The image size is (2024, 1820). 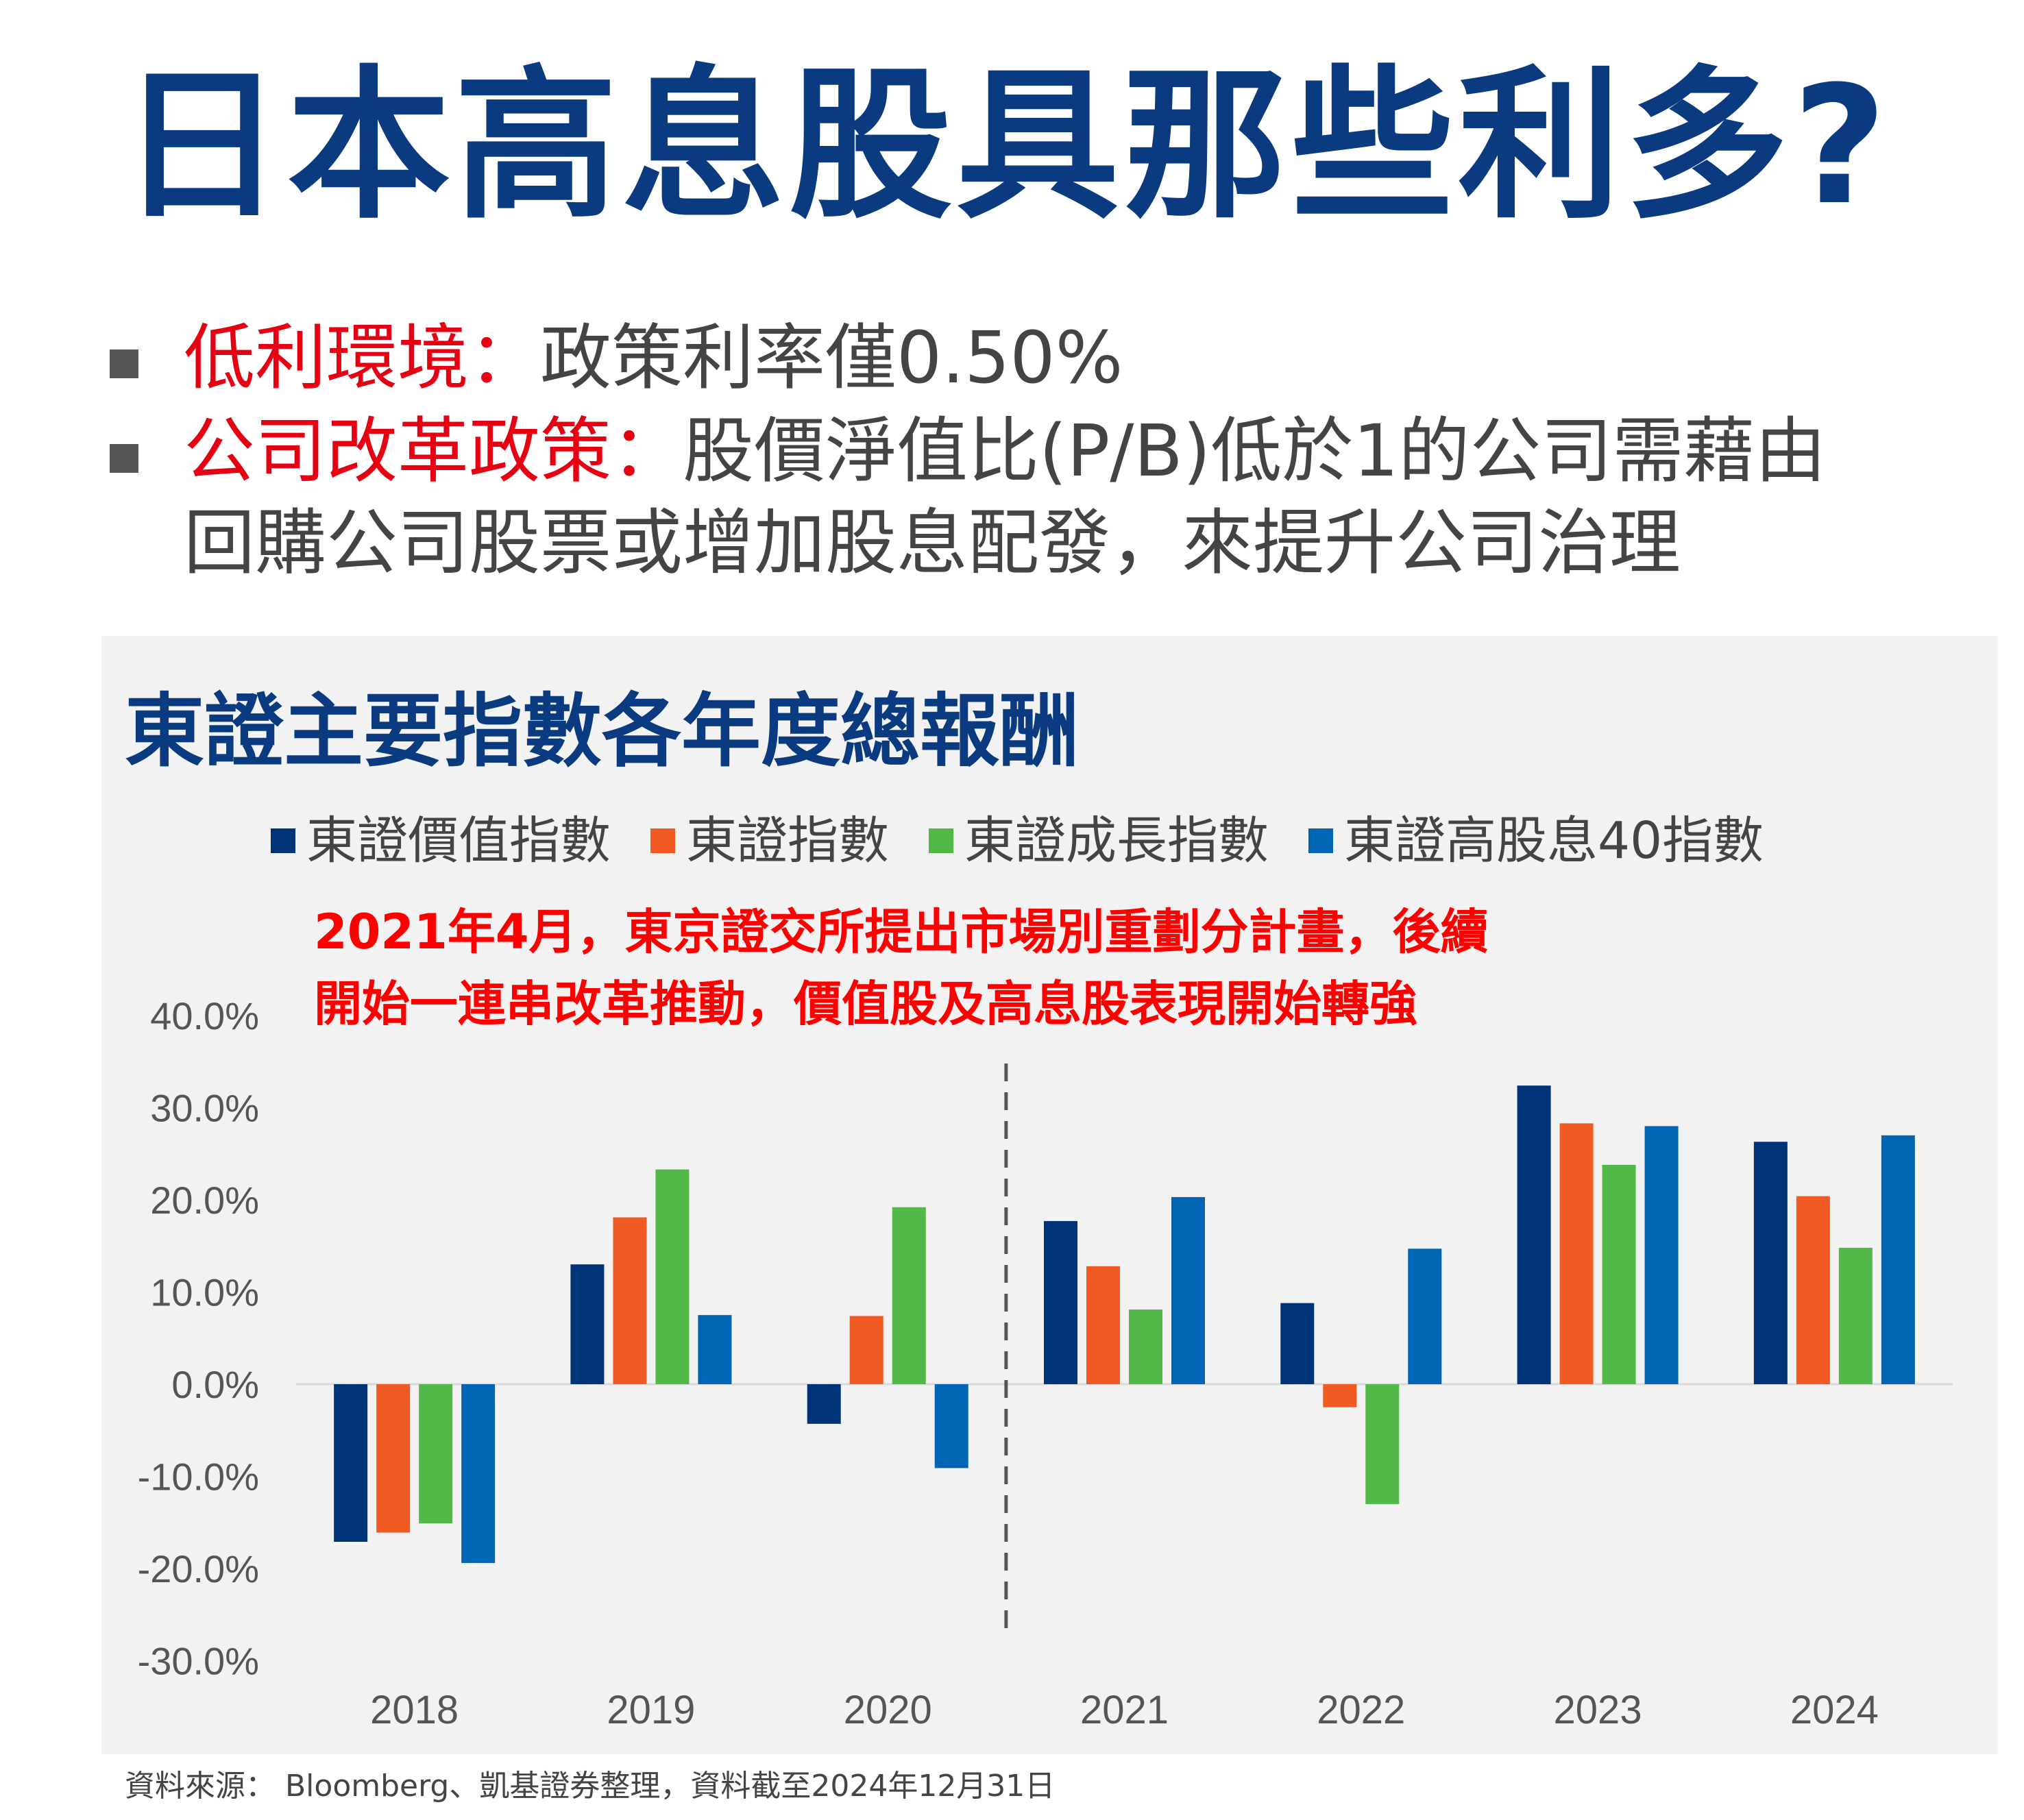 I want to click on x-tick-label: 2023, so click(x=1598, y=1710).